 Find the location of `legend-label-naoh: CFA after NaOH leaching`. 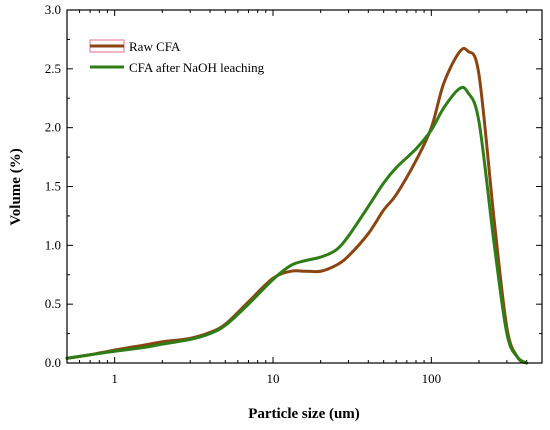

legend-label-naoh: CFA after NaOH leaching is located at coordinates (197, 67).